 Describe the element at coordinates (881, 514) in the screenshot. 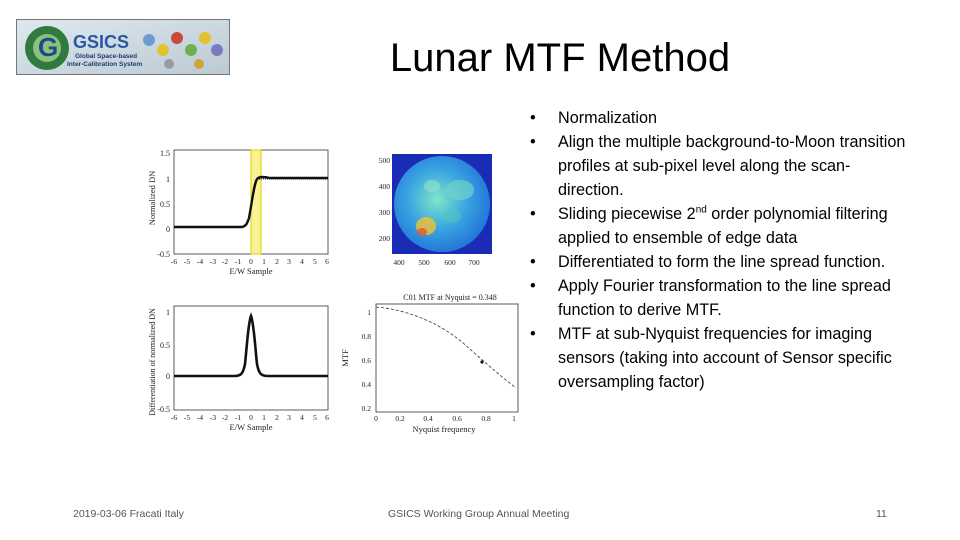

I see `slide-number: 11` at that location.